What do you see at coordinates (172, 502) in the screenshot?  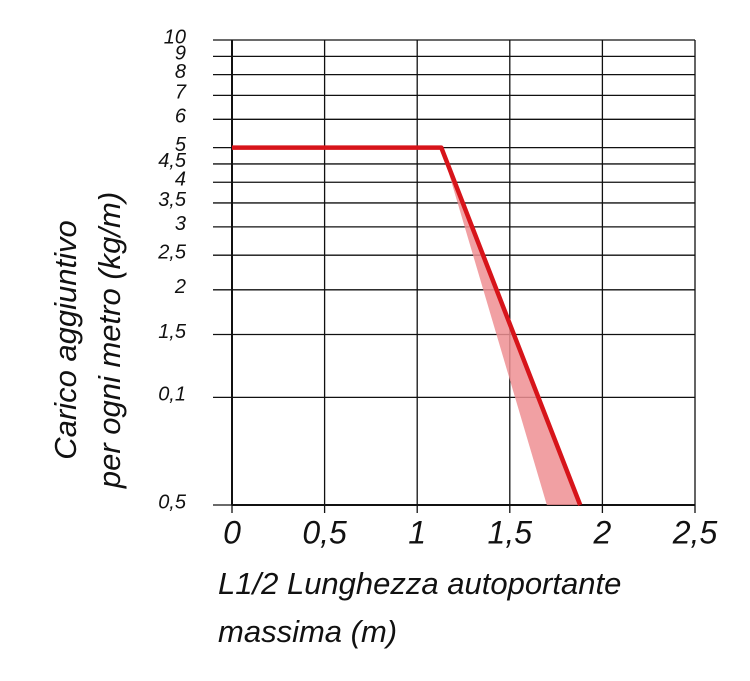 I see `y-tick-label: 0,5` at bounding box center [172, 502].